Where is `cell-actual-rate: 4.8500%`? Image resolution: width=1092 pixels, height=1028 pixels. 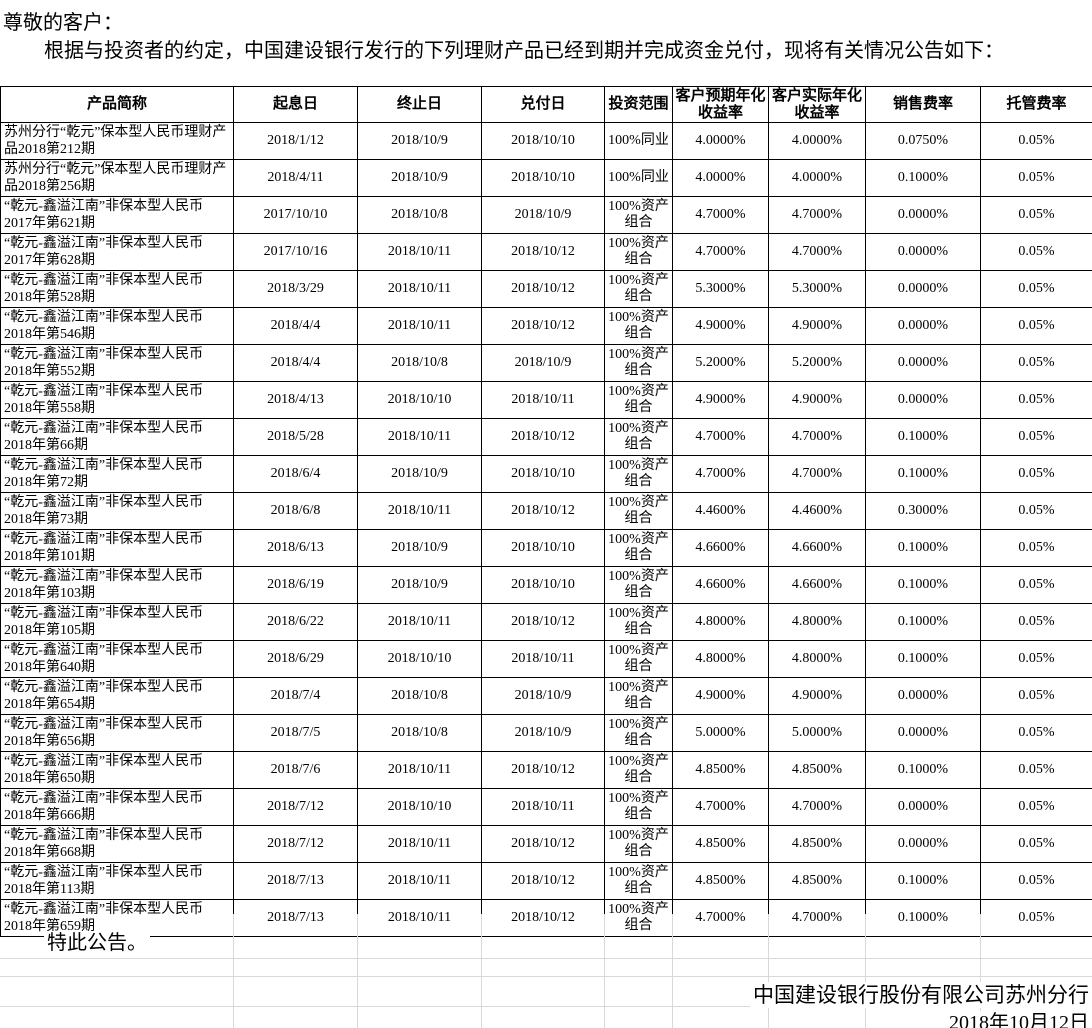
cell-actual-rate: 4.8500% is located at coordinates (817, 844).